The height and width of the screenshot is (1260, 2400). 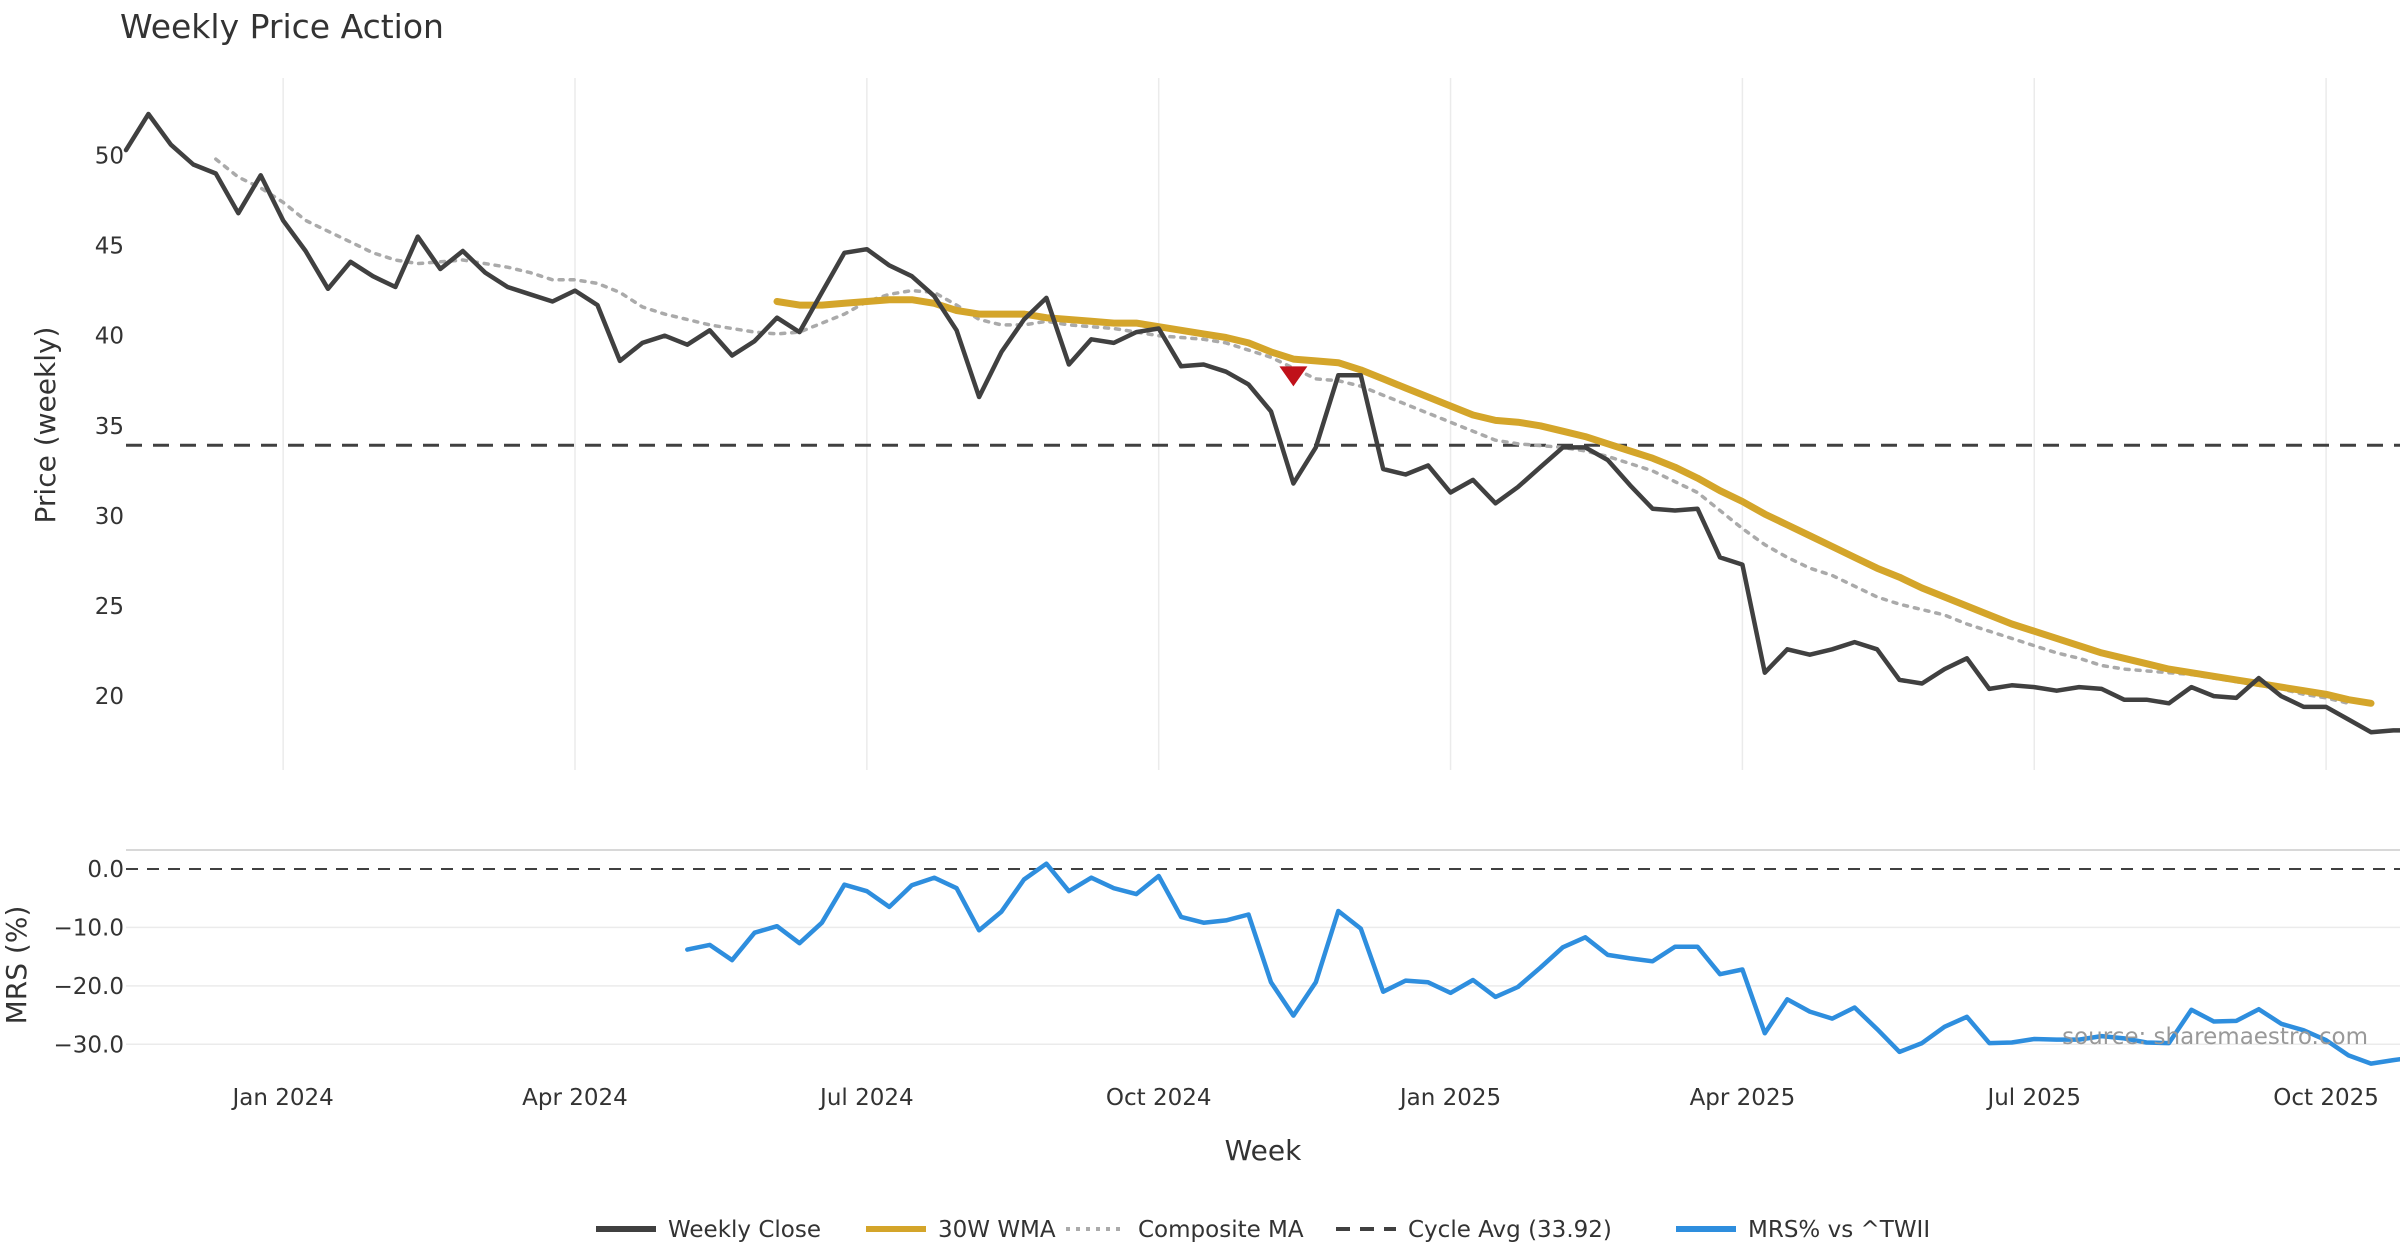 What do you see at coordinates (89, 987) in the screenshot?
I see `mrs-y-tick-label: −20.0` at bounding box center [89, 987].